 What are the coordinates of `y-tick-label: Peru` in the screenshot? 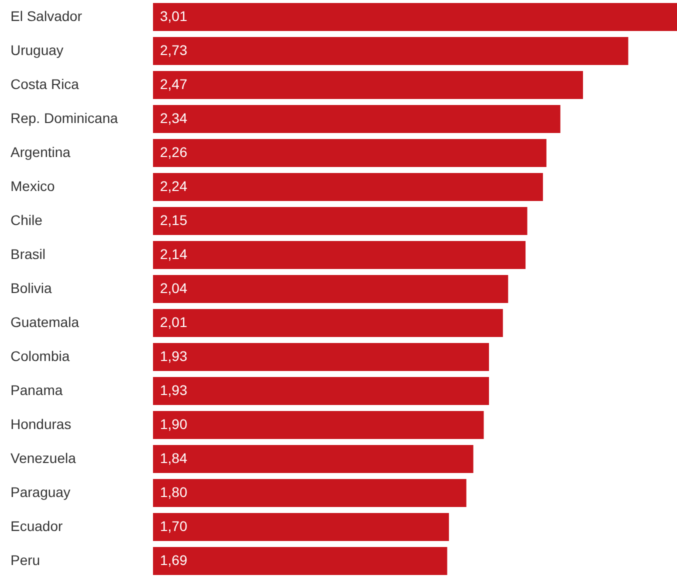 It's located at (25, 560).